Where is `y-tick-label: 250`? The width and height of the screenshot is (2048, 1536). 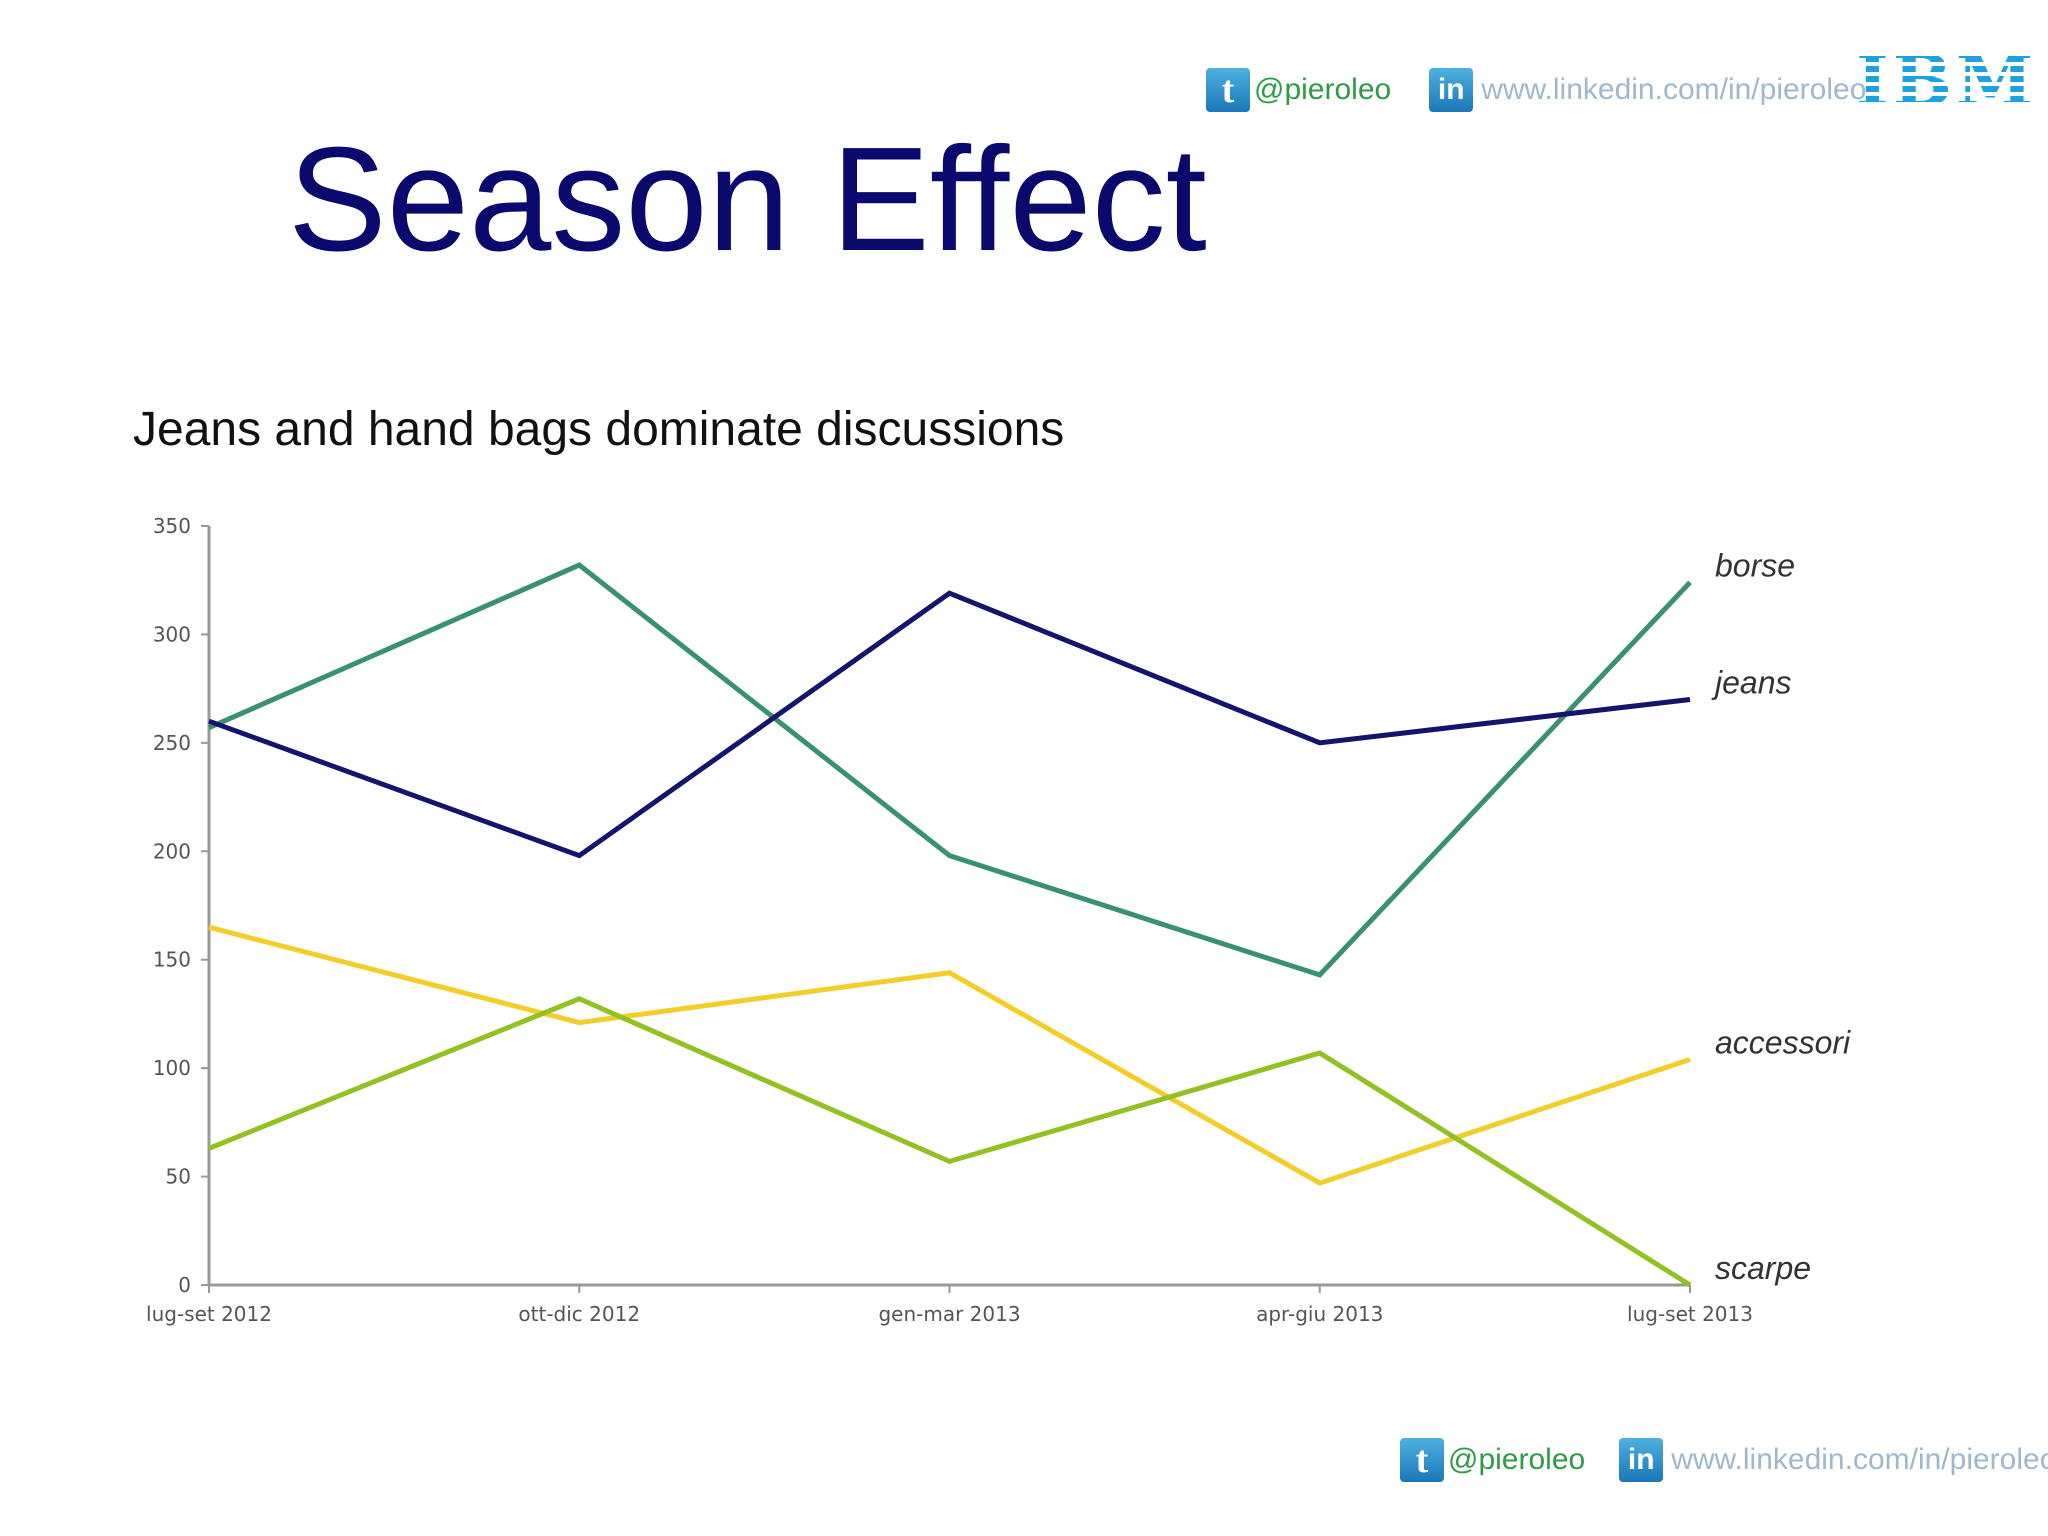
y-tick-label: 250 is located at coordinates (172, 743).